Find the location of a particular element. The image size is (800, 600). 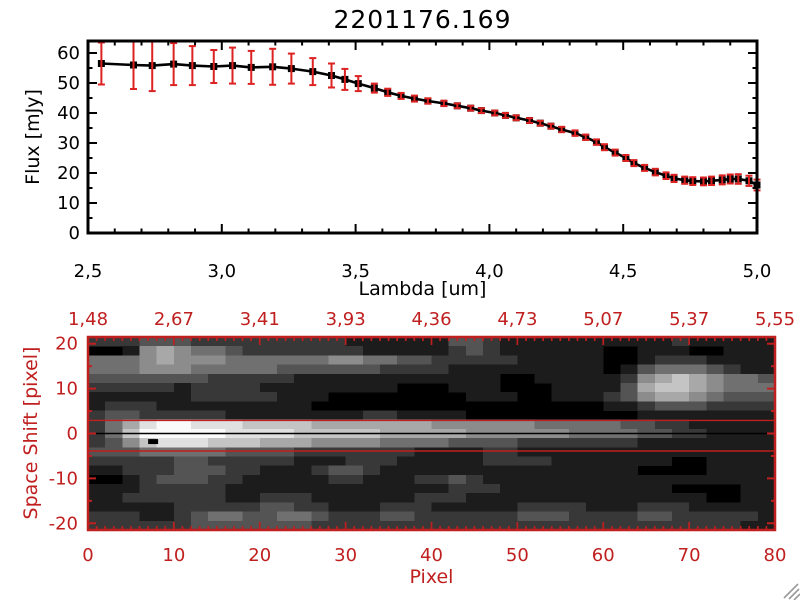

flux-axis-label: Flux [mJy] is located at coordinates (33, 137).